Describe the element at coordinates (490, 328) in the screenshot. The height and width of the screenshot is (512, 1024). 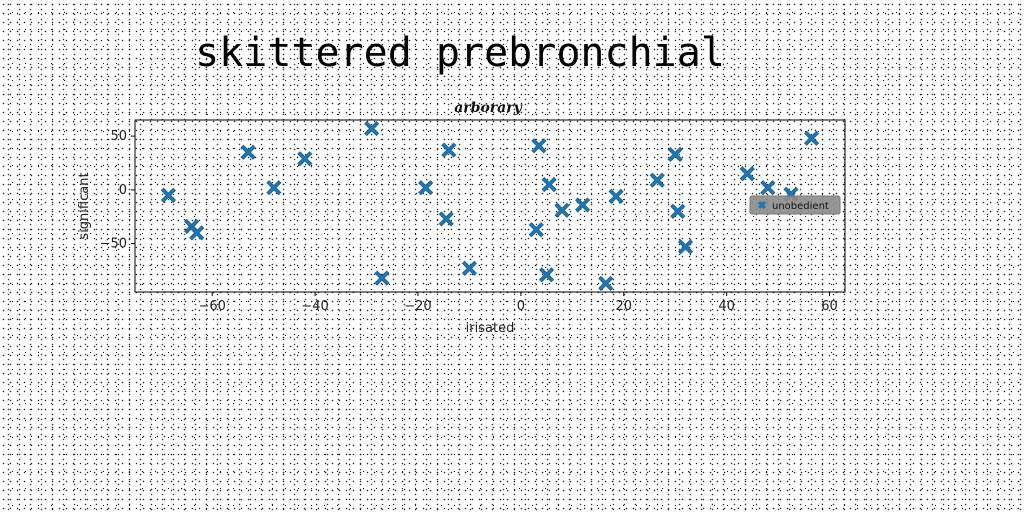
I see `x-axis-label: irisated` at that location.